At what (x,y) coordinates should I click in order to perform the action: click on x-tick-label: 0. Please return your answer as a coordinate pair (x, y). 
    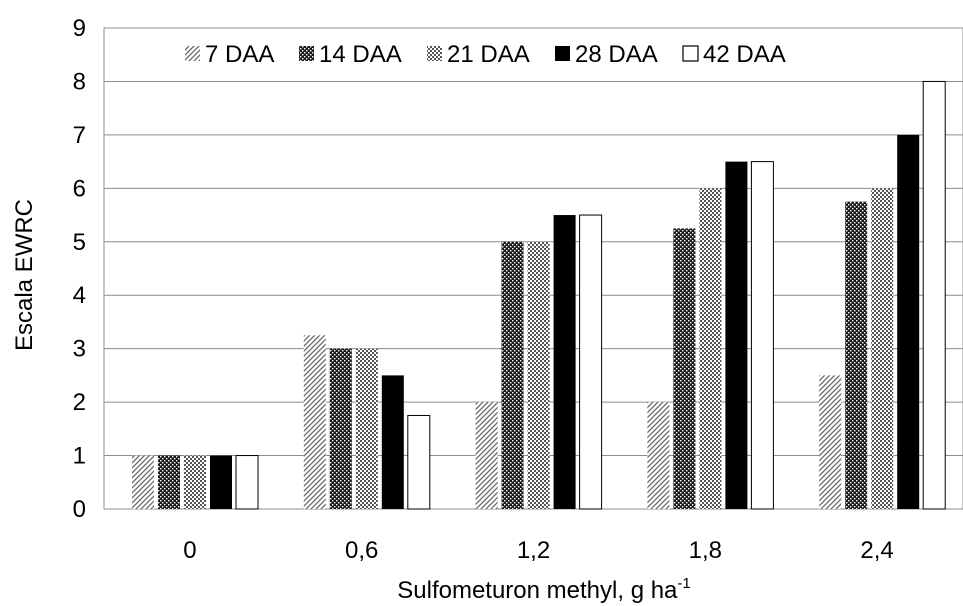
    Looking at the image, I should click on (189, 550).